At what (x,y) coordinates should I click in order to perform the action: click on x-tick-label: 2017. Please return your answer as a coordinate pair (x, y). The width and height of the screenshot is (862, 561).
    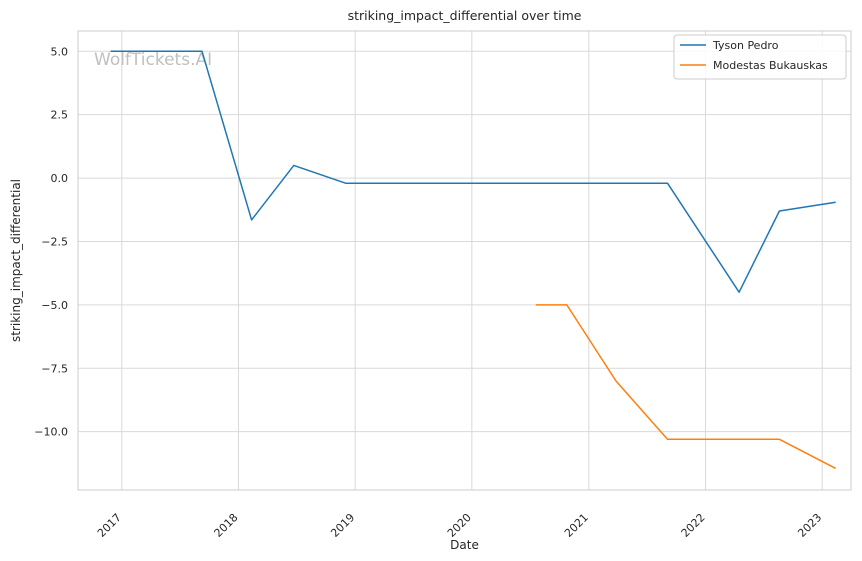
    Looking at the image, I should click on (109, 525).